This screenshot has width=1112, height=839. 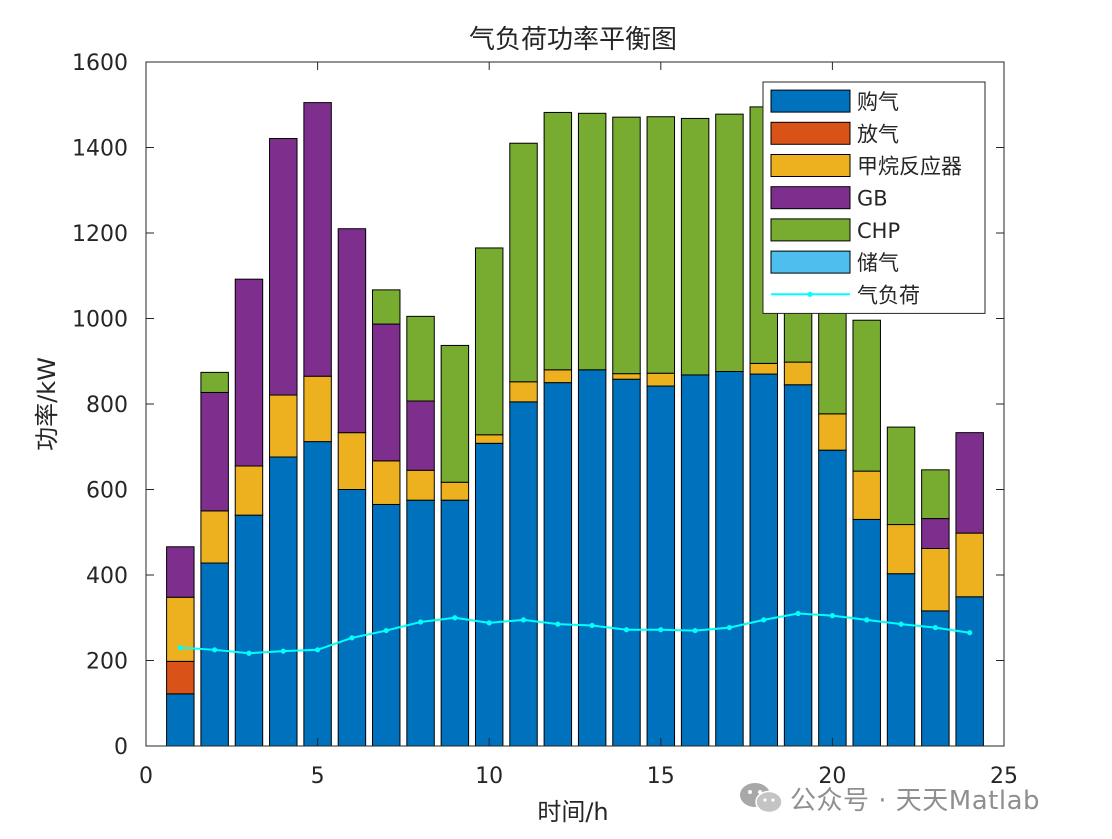 What do you see at coordinates (352, 638) in the screenshot?
I see `load-point-x6` at bounding box center [352, 638].